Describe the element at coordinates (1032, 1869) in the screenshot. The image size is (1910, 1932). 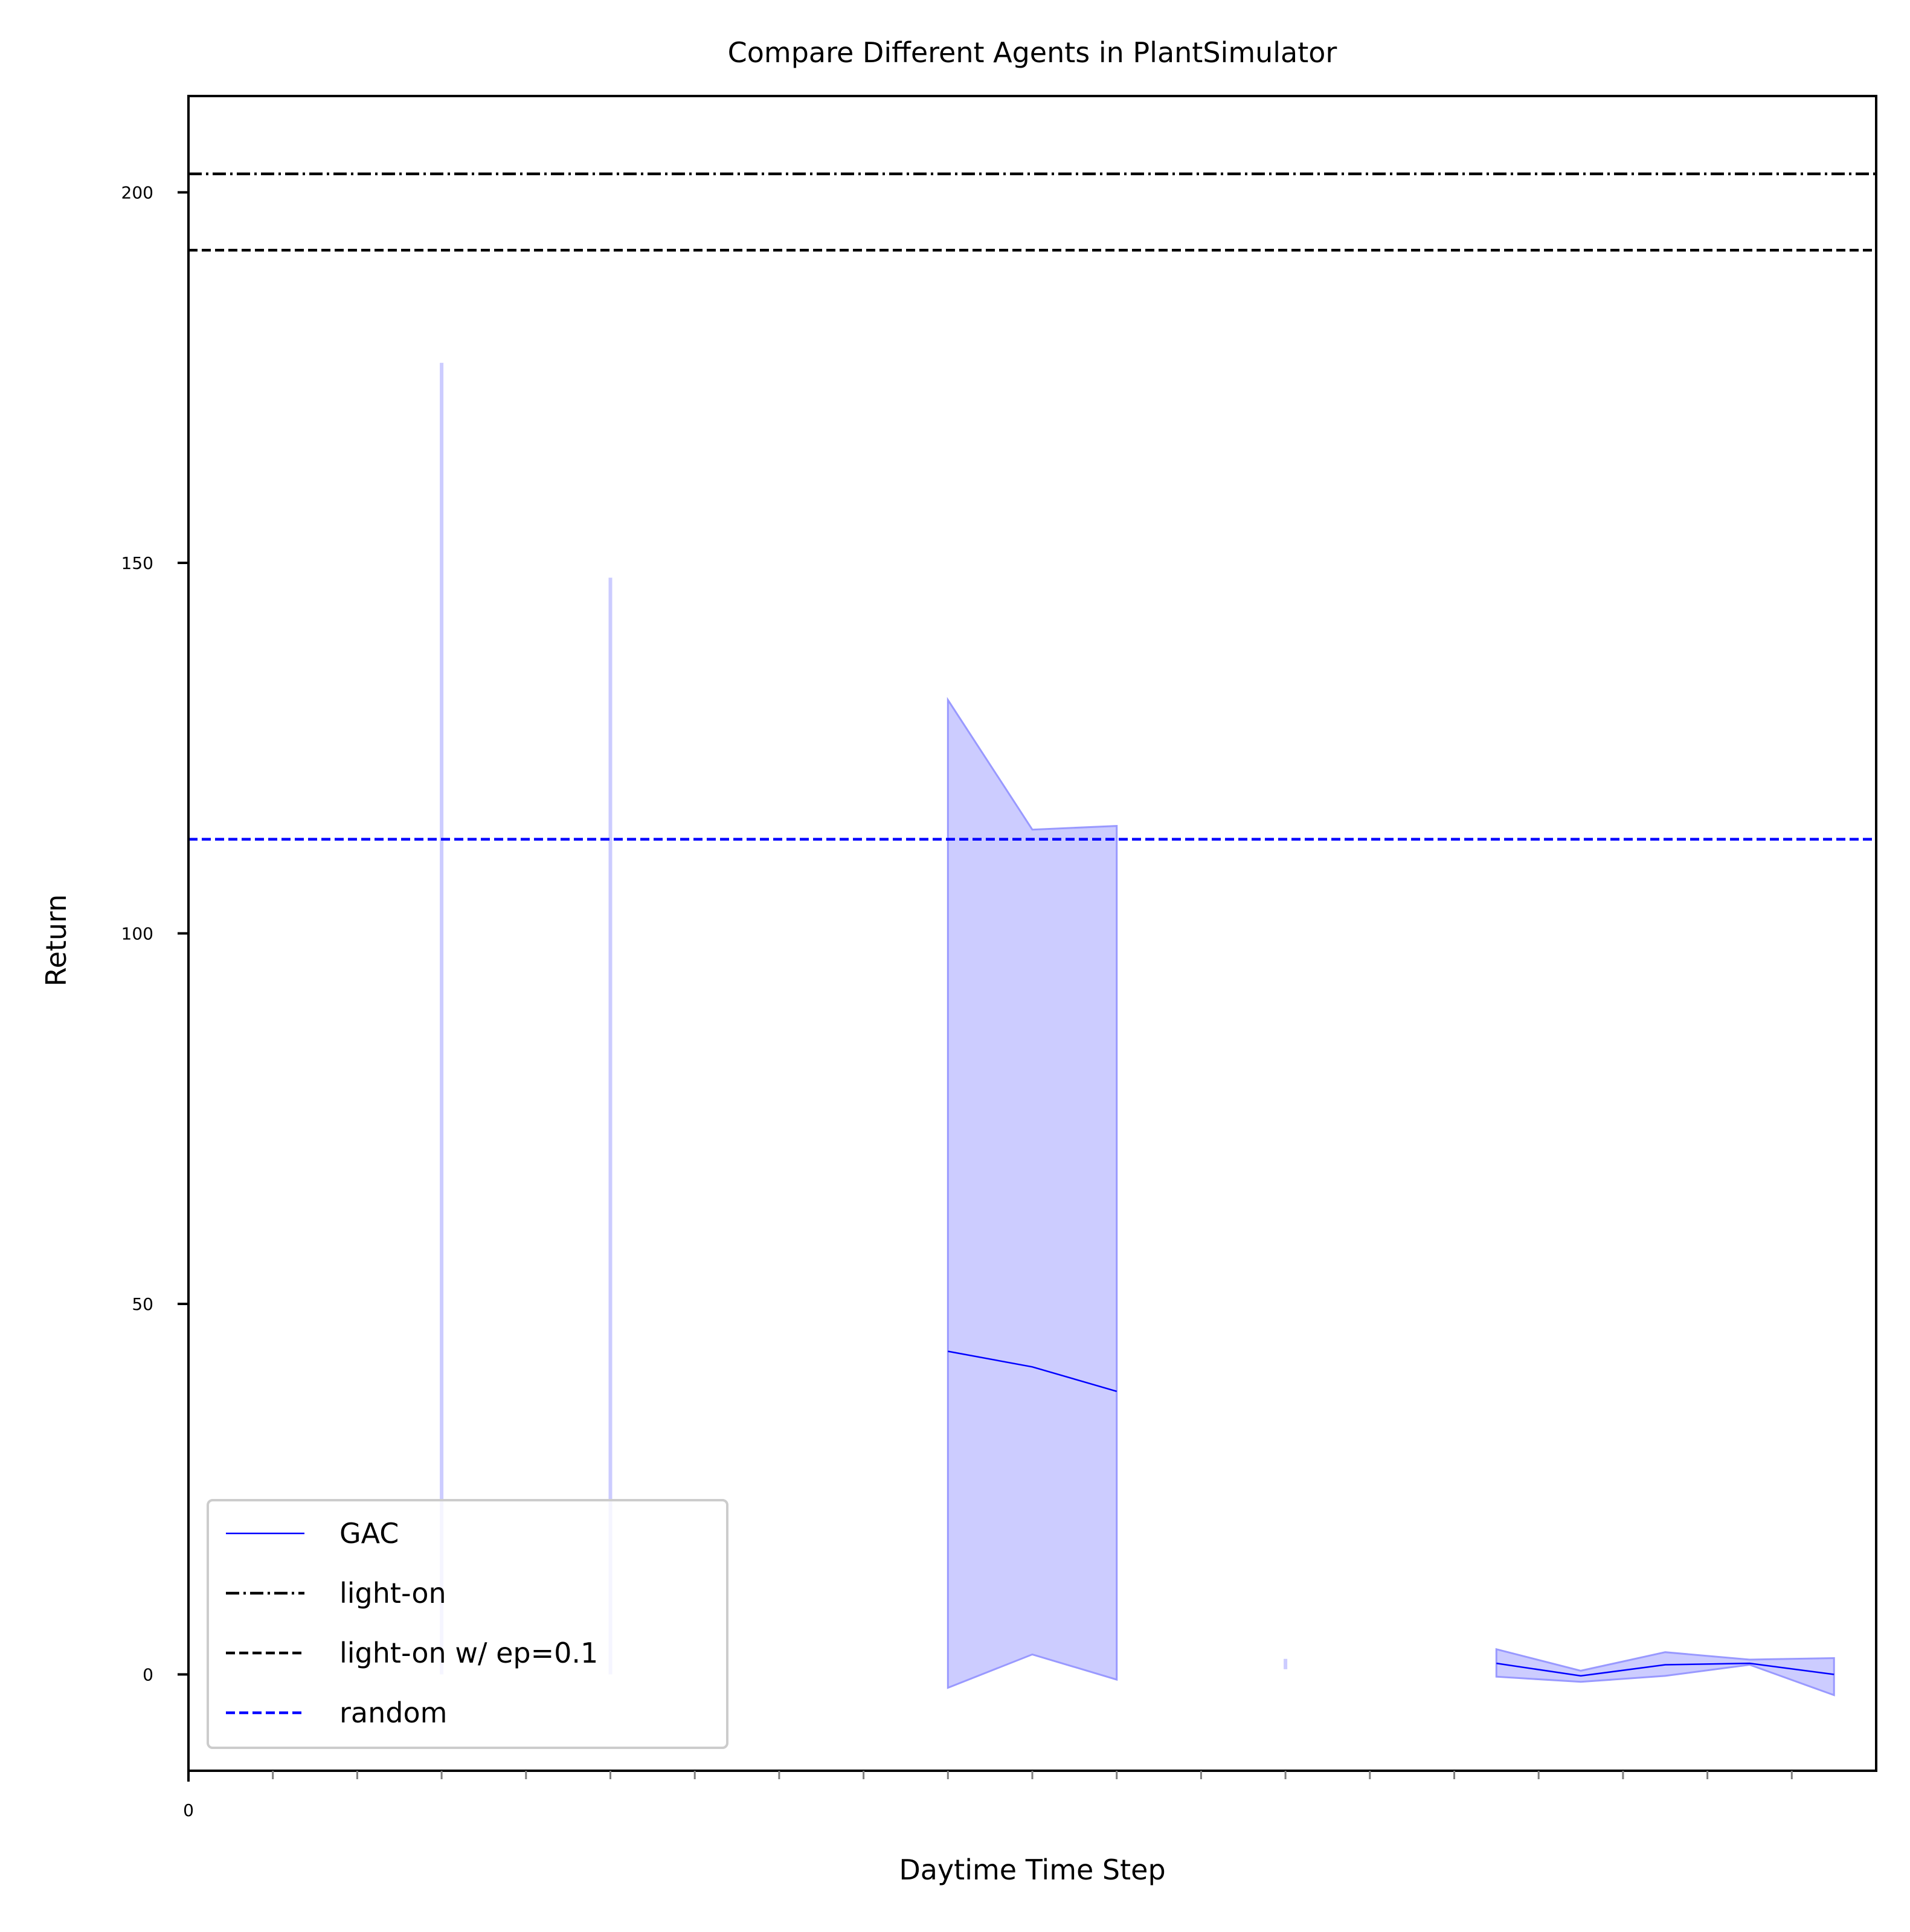
I see `x-axis-label: Daytime Time Step` at that location.